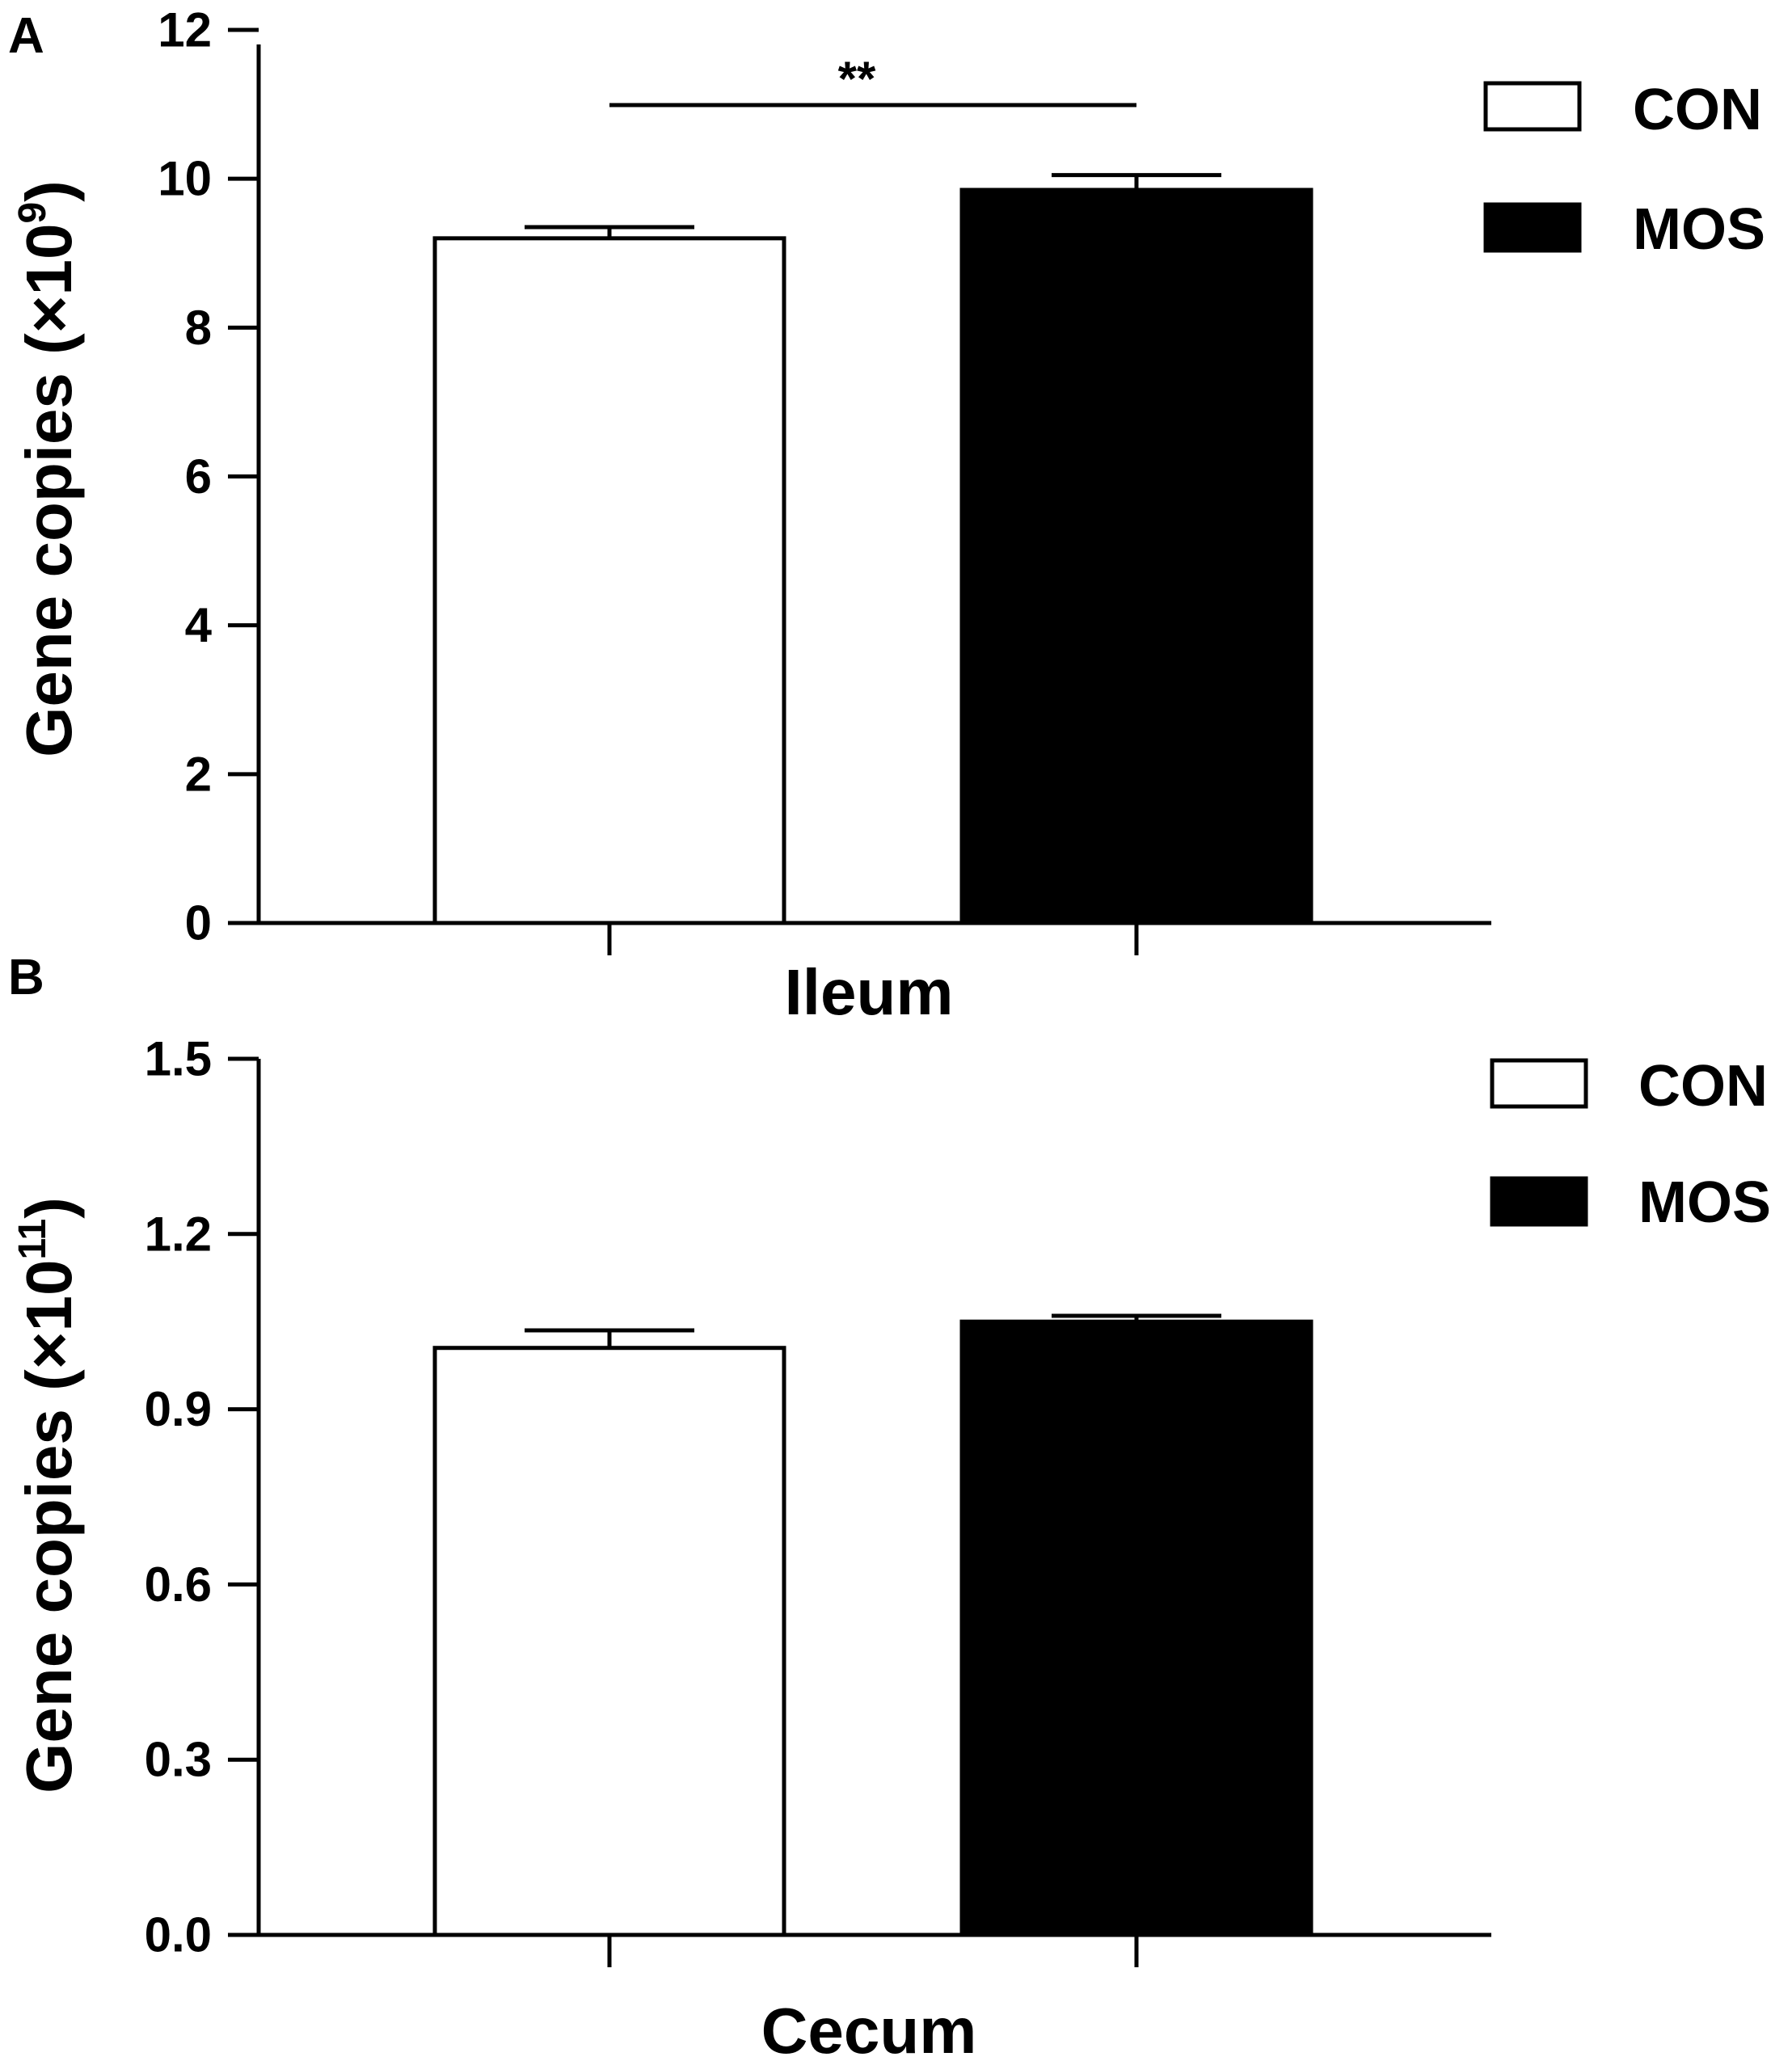 Image resolution: width=1792 pixels, height=2061 pixels. I want to click on panel-a-legend-swatch-mos, so click(1532, 227).